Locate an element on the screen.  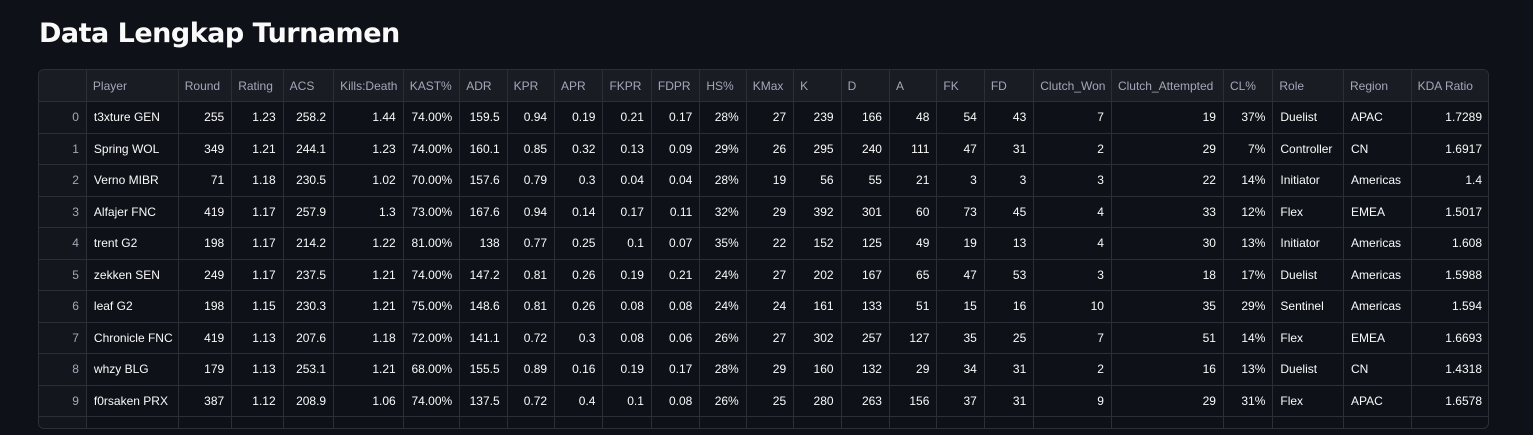
table-cell-region: Americas is located at coordinates (1377, 275).